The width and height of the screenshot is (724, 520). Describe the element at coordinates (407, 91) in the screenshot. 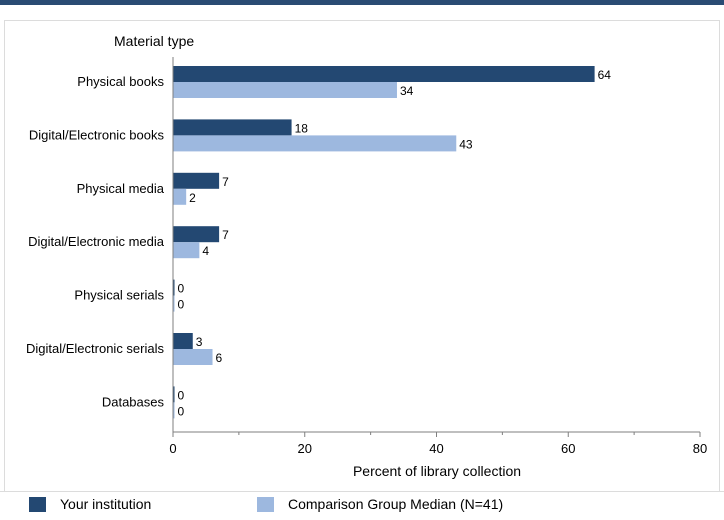

I see `data-label-physical-books-series-1: 34` at that location.